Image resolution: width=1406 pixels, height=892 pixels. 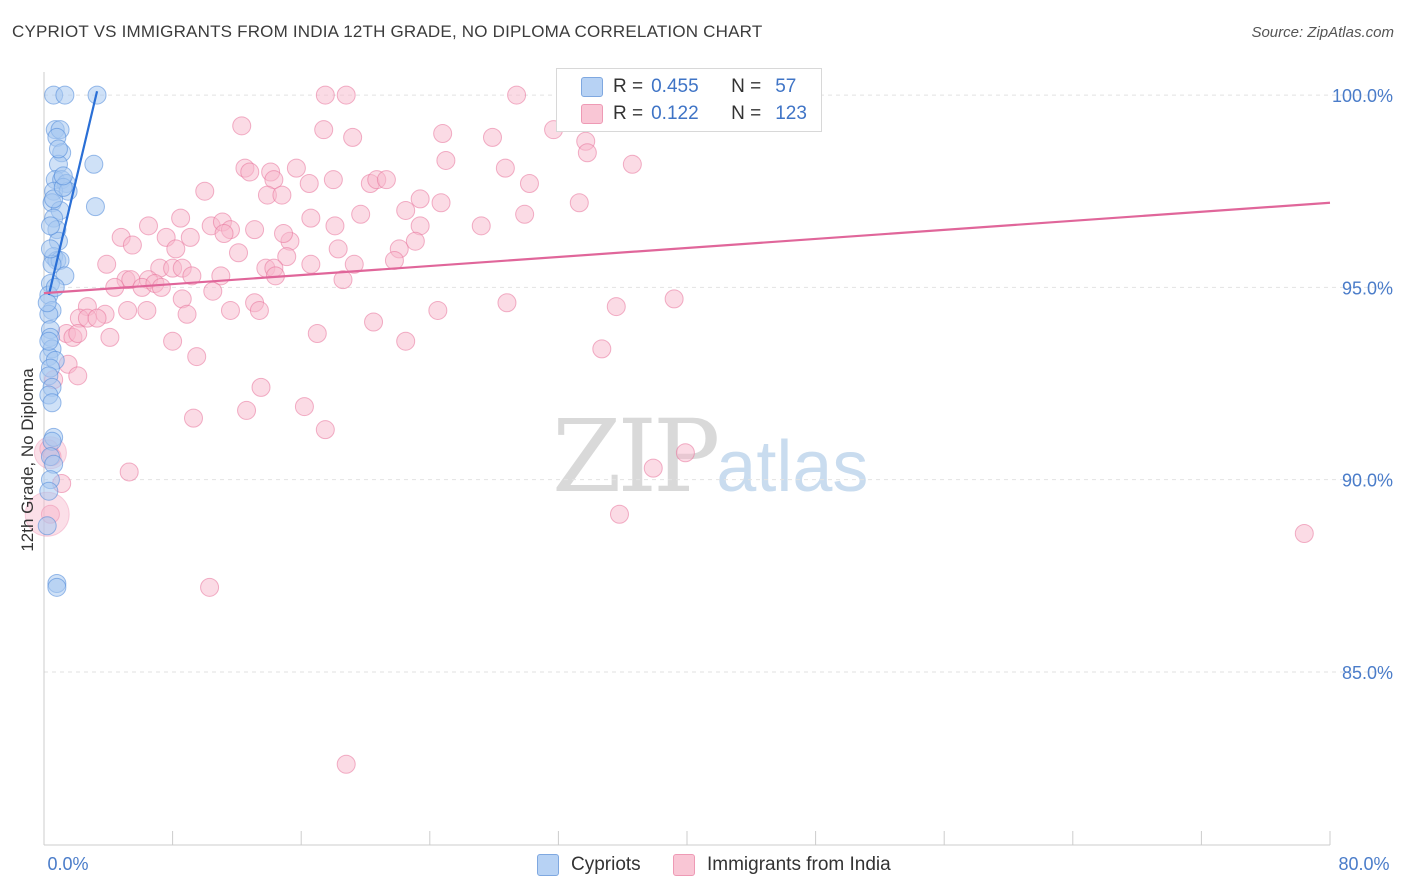 I want to click on watermark: ZIPatlas, so click(x=710, y=456).